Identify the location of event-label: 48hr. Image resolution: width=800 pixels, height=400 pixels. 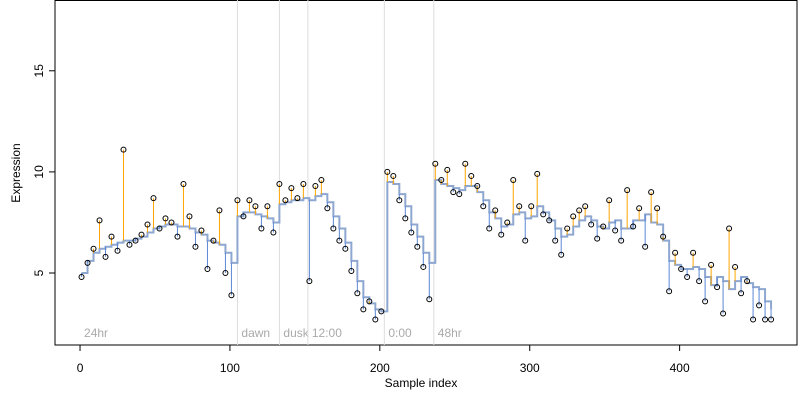
(450, 333).